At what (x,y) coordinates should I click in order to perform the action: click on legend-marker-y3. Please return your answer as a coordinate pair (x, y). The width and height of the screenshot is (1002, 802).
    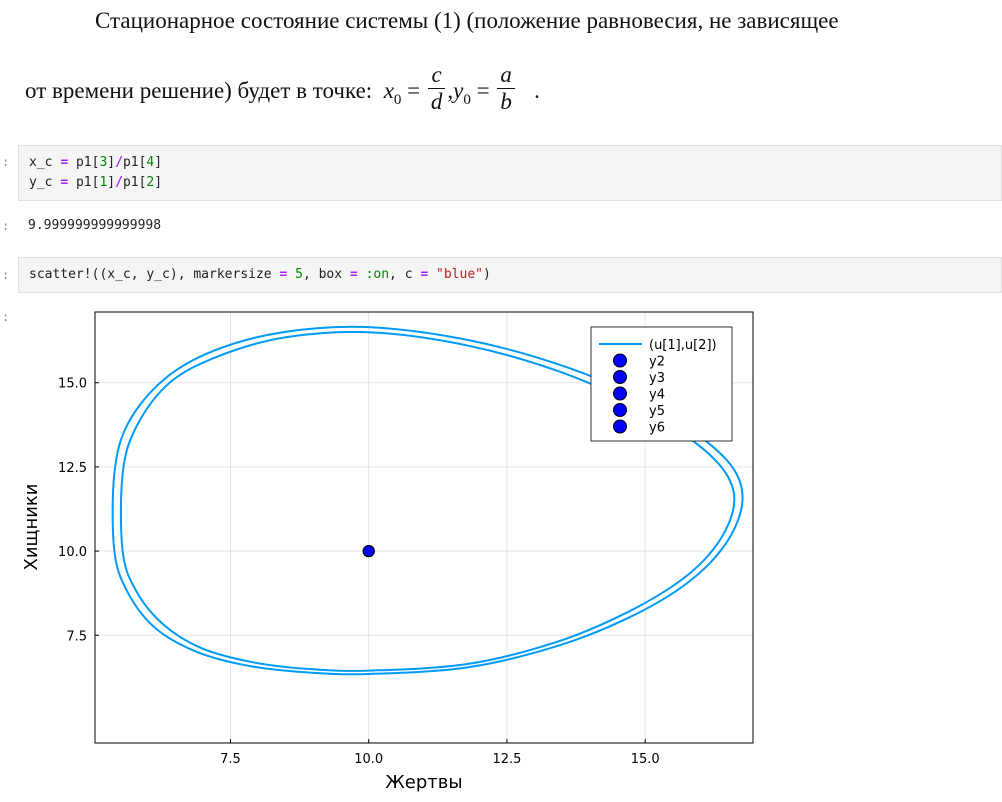
    Looking at the image, I should click on (620, 377).